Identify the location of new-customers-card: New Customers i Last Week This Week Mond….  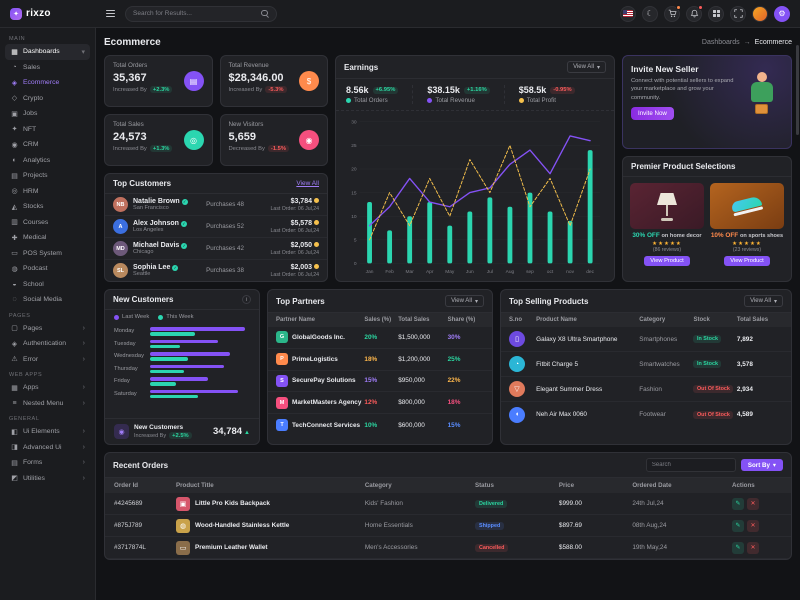
(182, 367).